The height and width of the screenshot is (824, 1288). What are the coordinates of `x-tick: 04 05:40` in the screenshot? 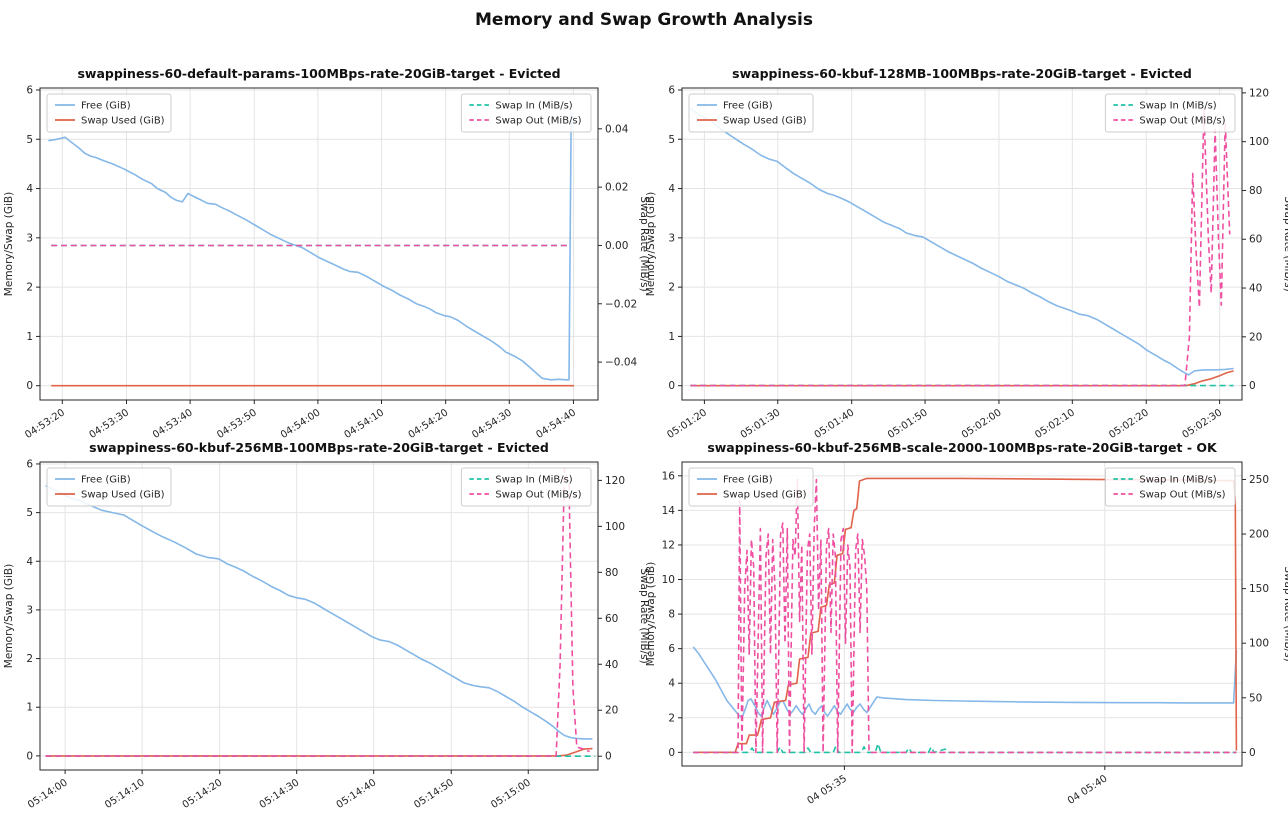 It's located at (1088, 790).